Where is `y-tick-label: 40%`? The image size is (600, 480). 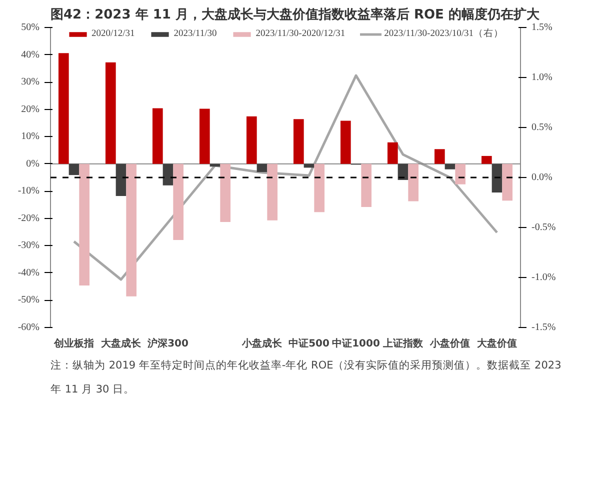 y-tick-label: 40% is located at coordinates (30, 54).